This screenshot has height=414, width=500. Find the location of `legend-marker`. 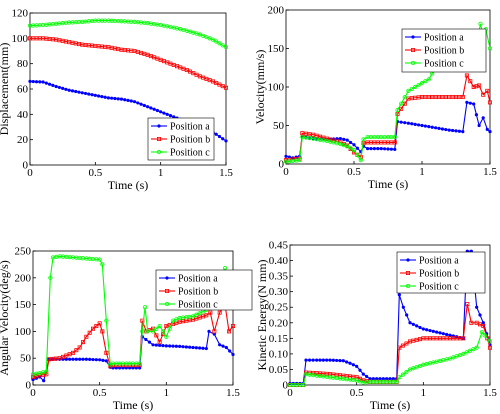

legend-marker is located at coordinates (159, 152).